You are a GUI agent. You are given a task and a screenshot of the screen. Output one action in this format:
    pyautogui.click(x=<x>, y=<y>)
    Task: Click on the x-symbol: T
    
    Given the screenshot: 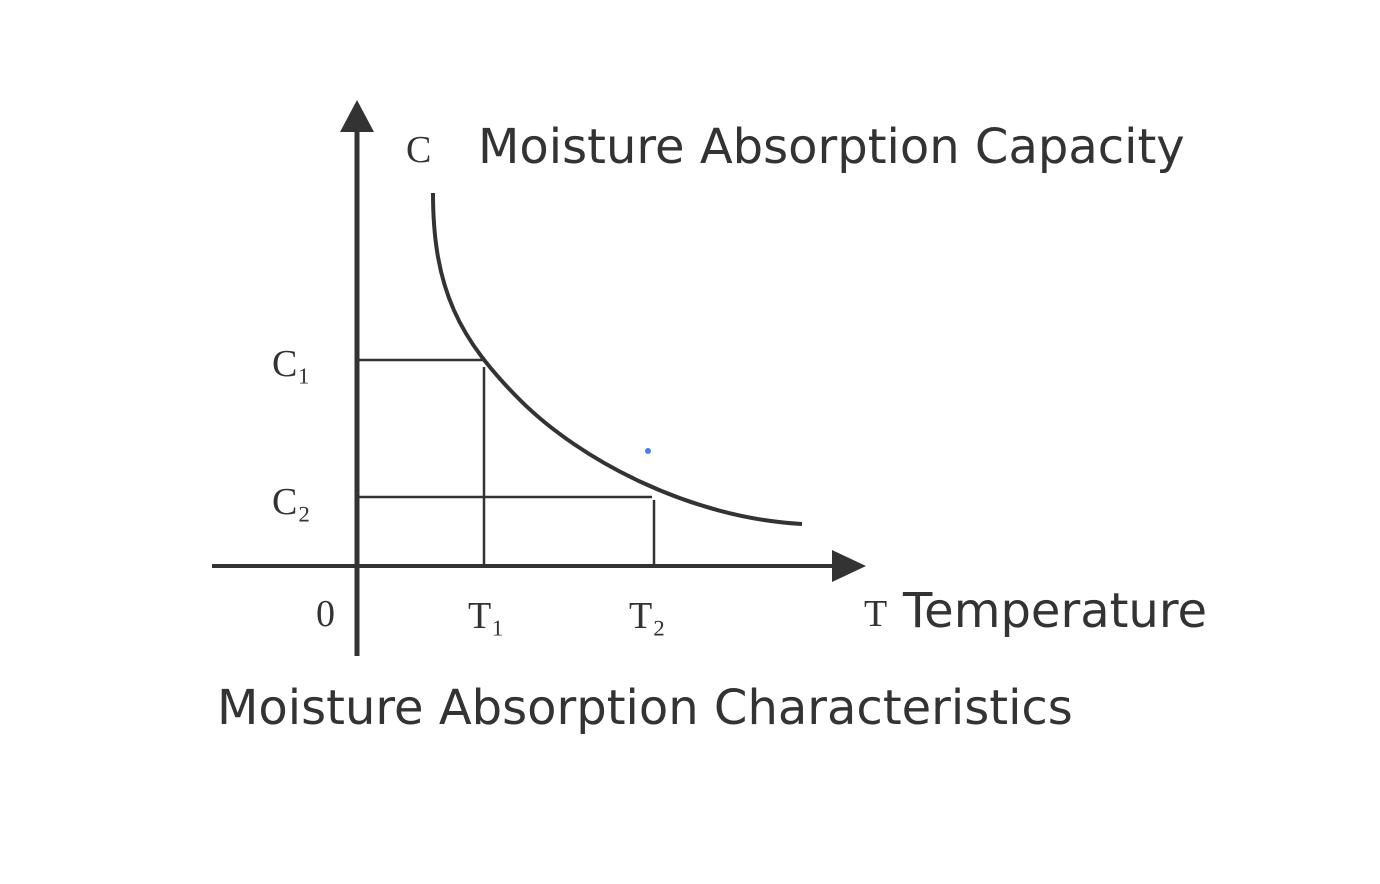 What is the action you would take?
    pyautogui.click(x=875, y=614)
    